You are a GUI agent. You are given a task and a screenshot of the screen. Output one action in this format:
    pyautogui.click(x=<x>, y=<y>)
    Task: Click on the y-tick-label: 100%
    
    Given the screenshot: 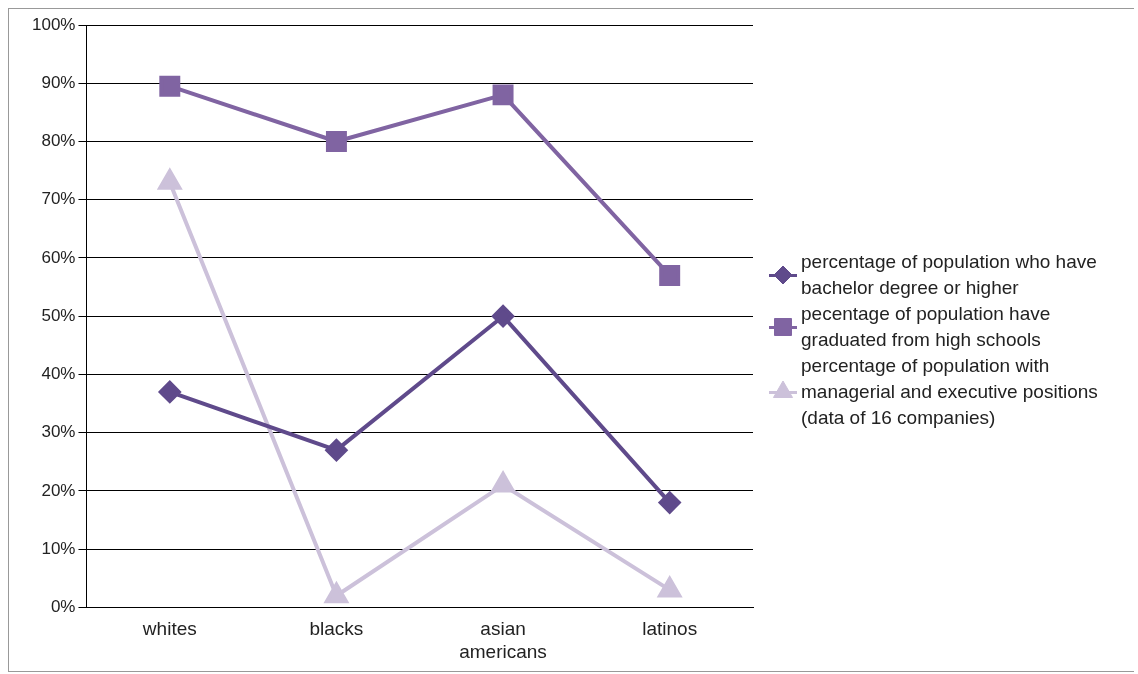 What is the action you would take?
    pyautogui.click(x=54, y=24)
    